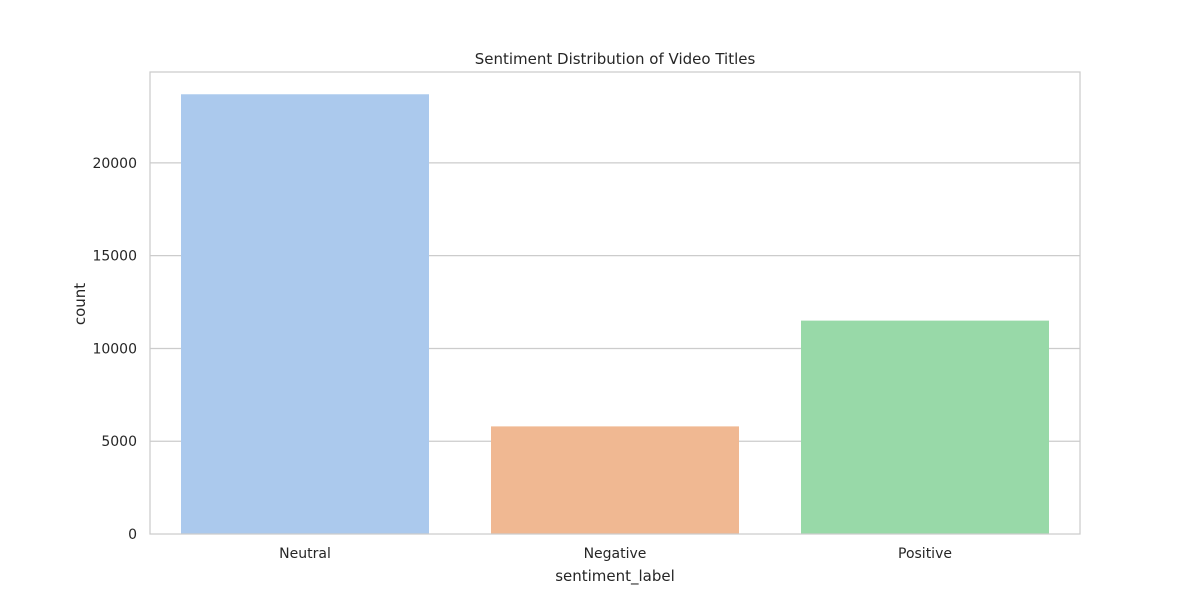 This screenshot has width=1200, height=600. What do you see at coordinates (119, 442) in the screenshot?
I see `y-tick-label: 5000` at bounding box center [119, 442].